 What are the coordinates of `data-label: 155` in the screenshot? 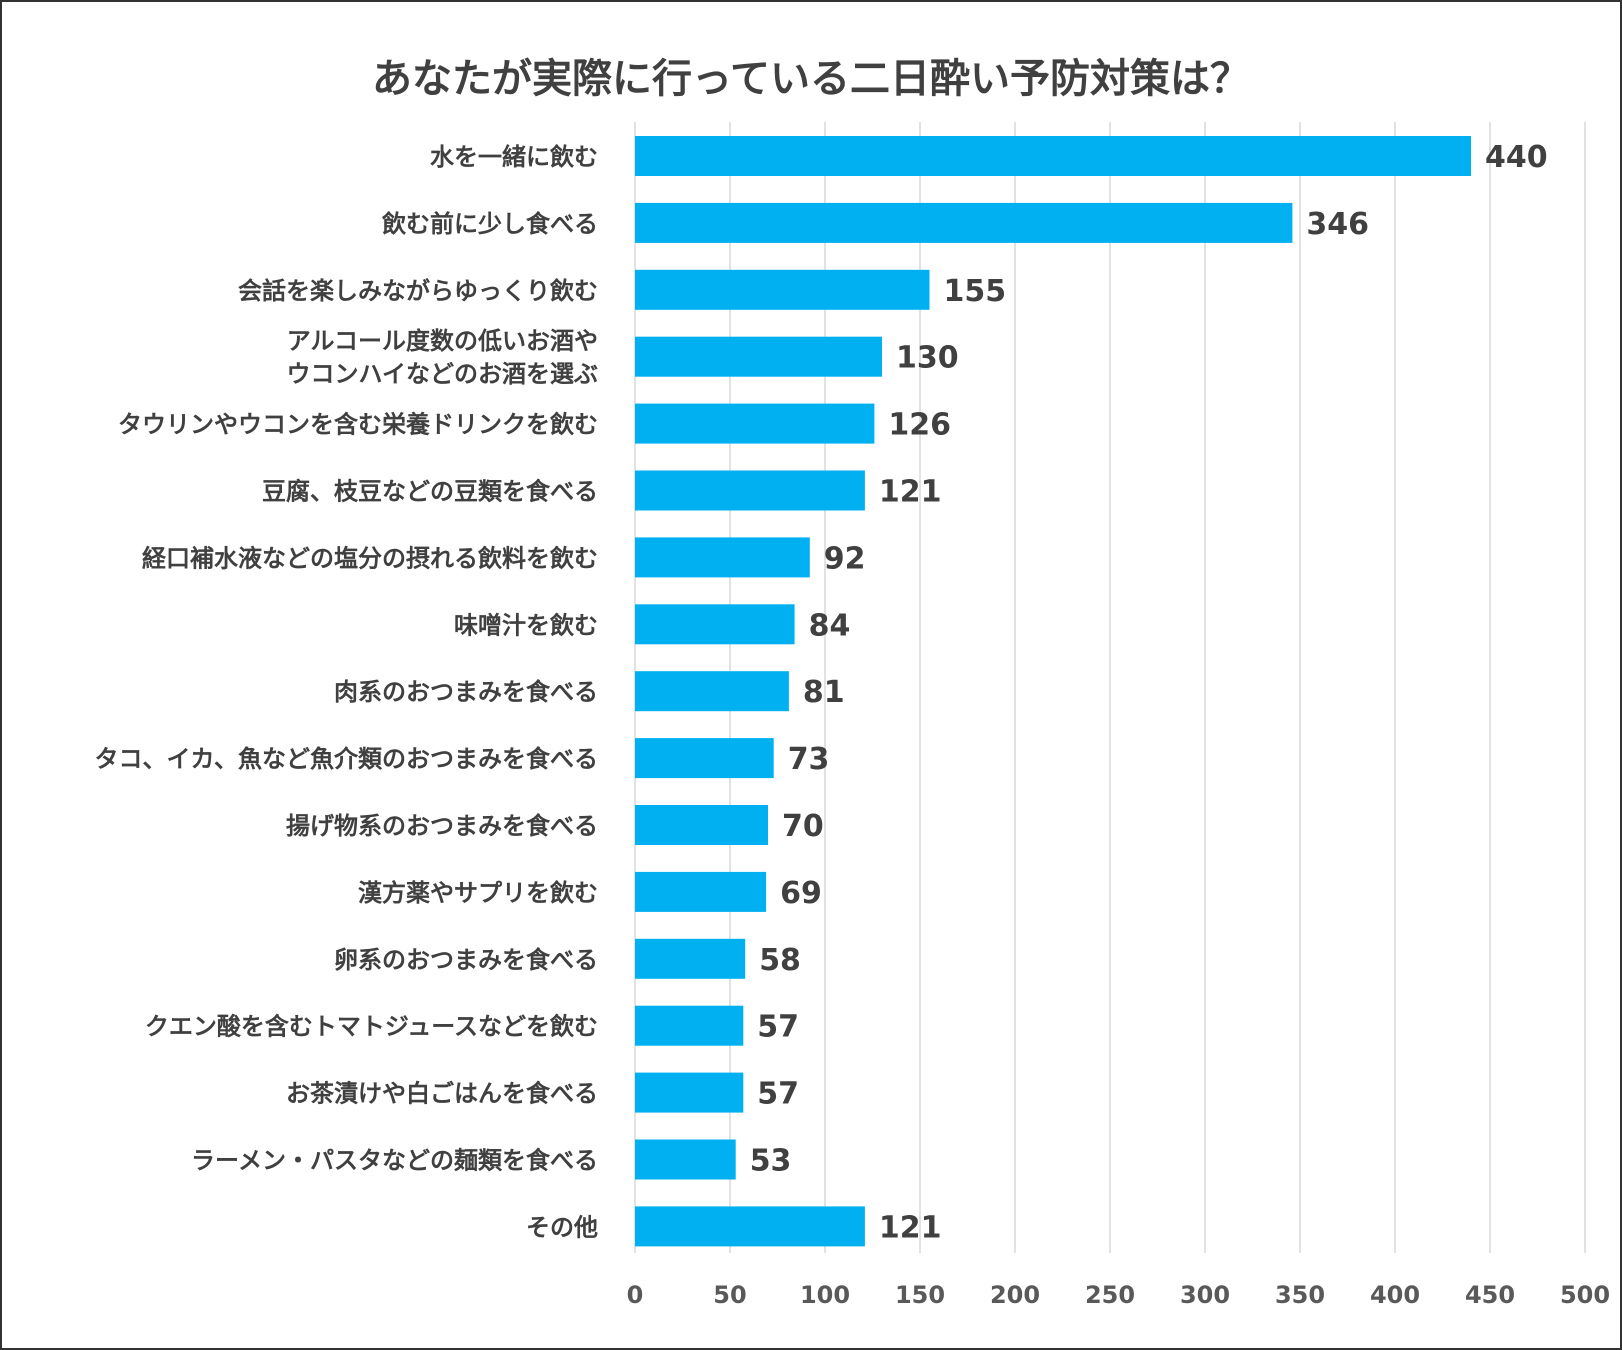 It's located at (975, 291).